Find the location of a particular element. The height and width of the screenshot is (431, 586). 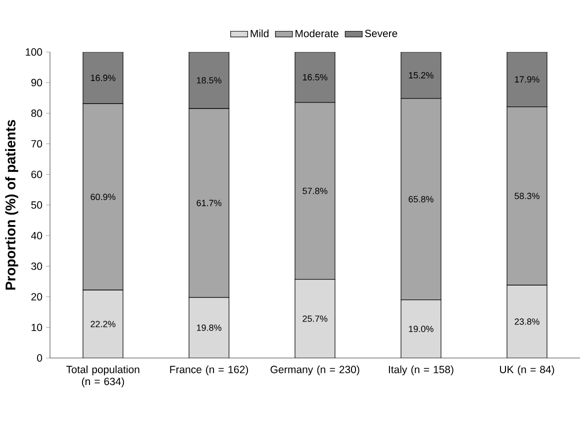

data-label: 15.2% is located at coordinates (421, 75).